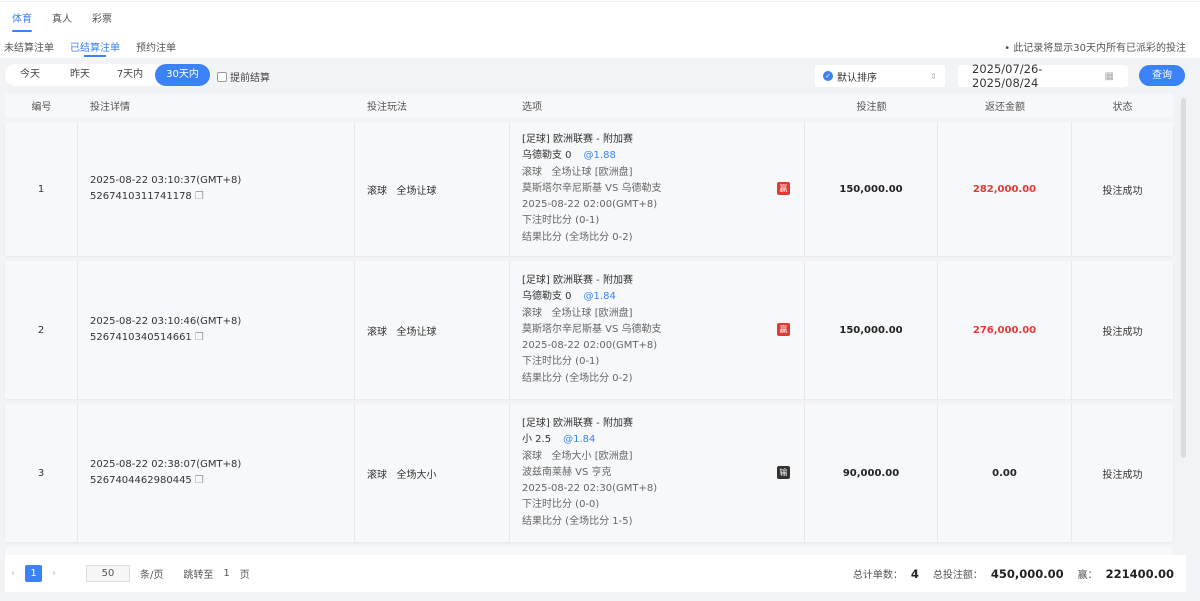 Image resolution: width=1200 pixels, height=601 pixels. I want to click on bet-play: 滚球 全场让球, so click(432, 330).